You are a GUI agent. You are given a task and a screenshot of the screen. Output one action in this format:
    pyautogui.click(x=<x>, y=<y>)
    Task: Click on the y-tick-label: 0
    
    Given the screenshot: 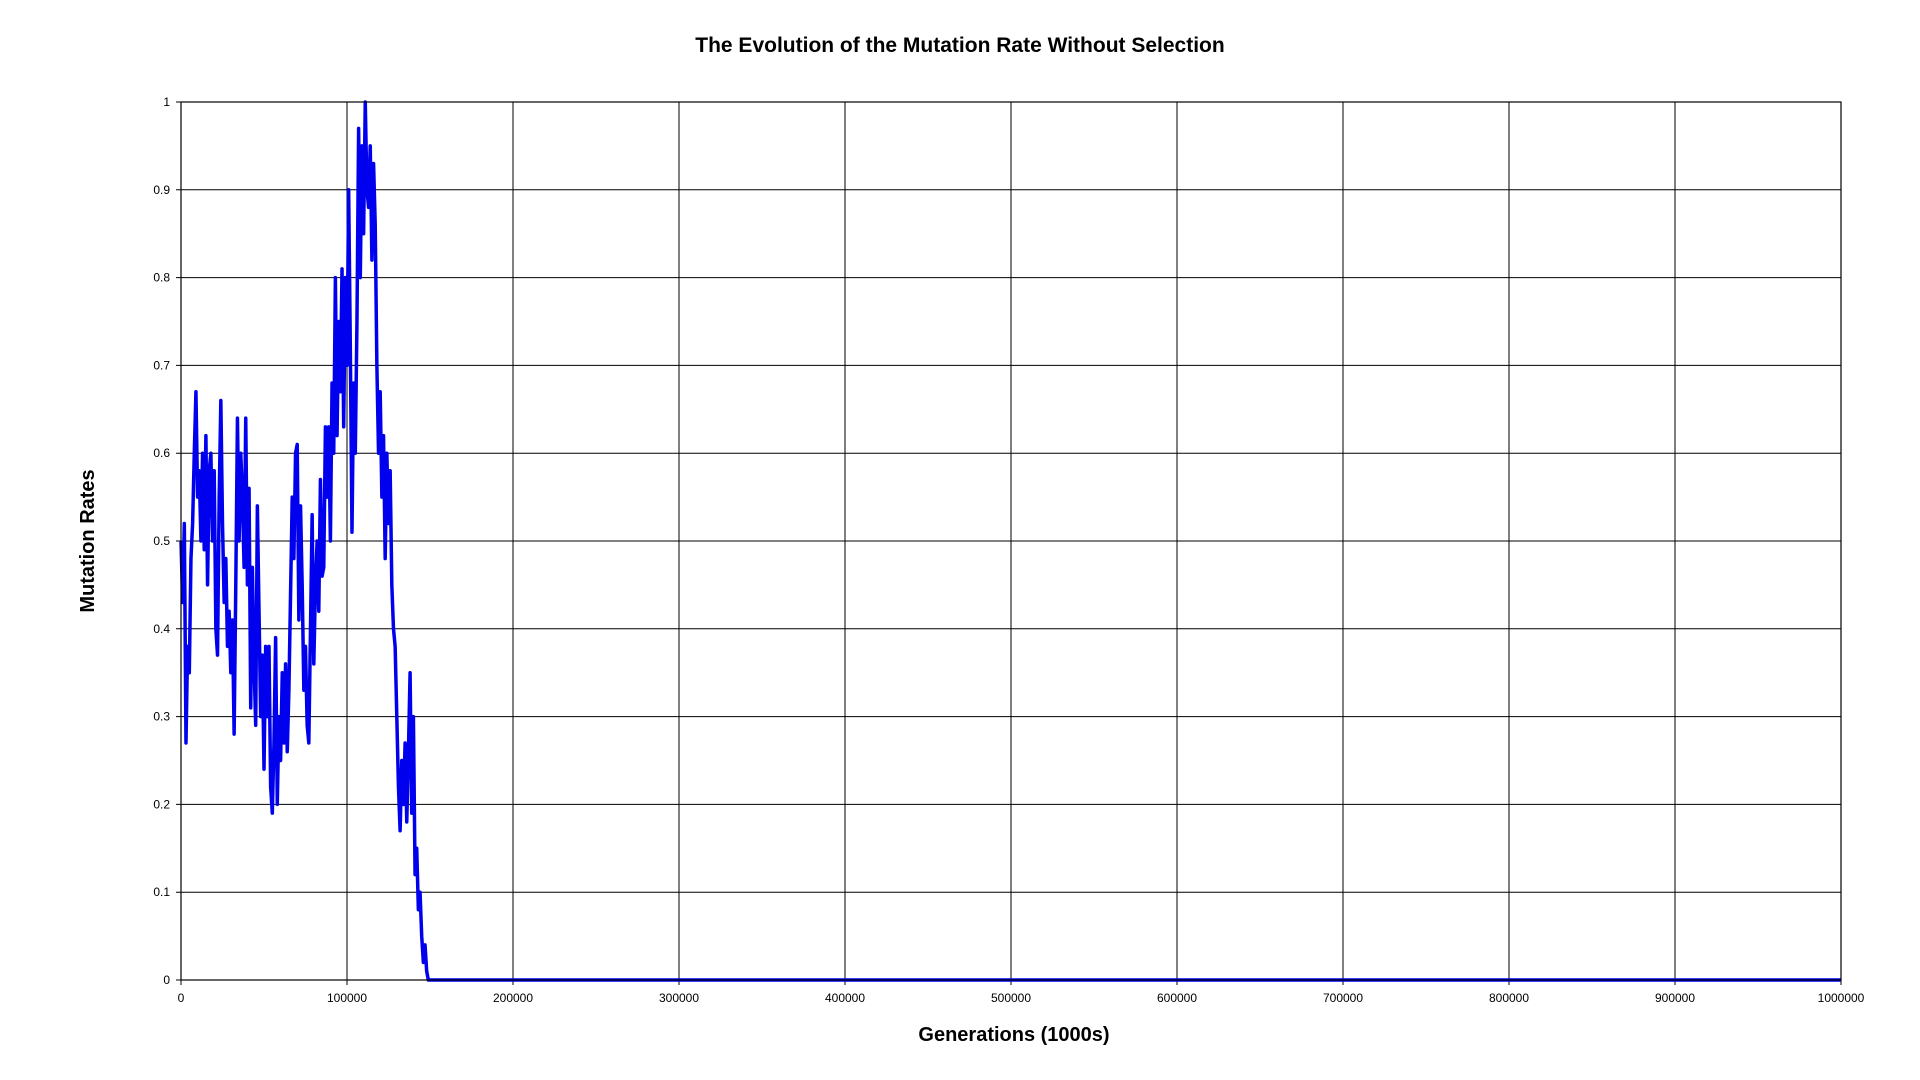 What is the action you would take?
    pyautogui.click(x=166, y=980)
    